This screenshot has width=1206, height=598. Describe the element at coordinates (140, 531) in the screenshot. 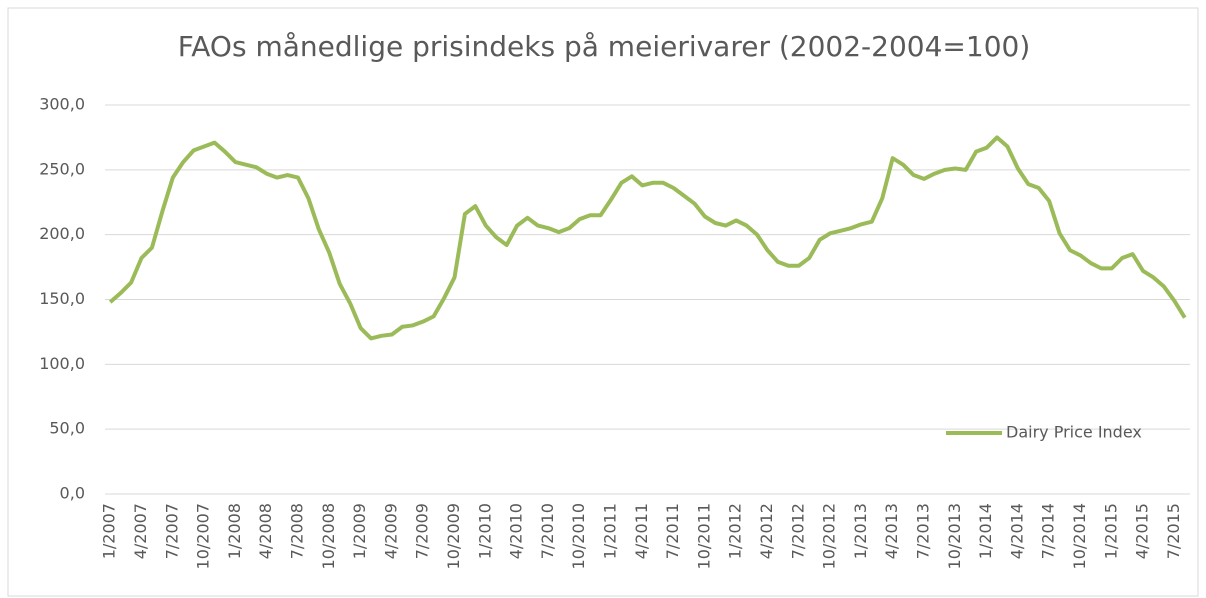

I see `x-tick-label: 4/2007` at that location.